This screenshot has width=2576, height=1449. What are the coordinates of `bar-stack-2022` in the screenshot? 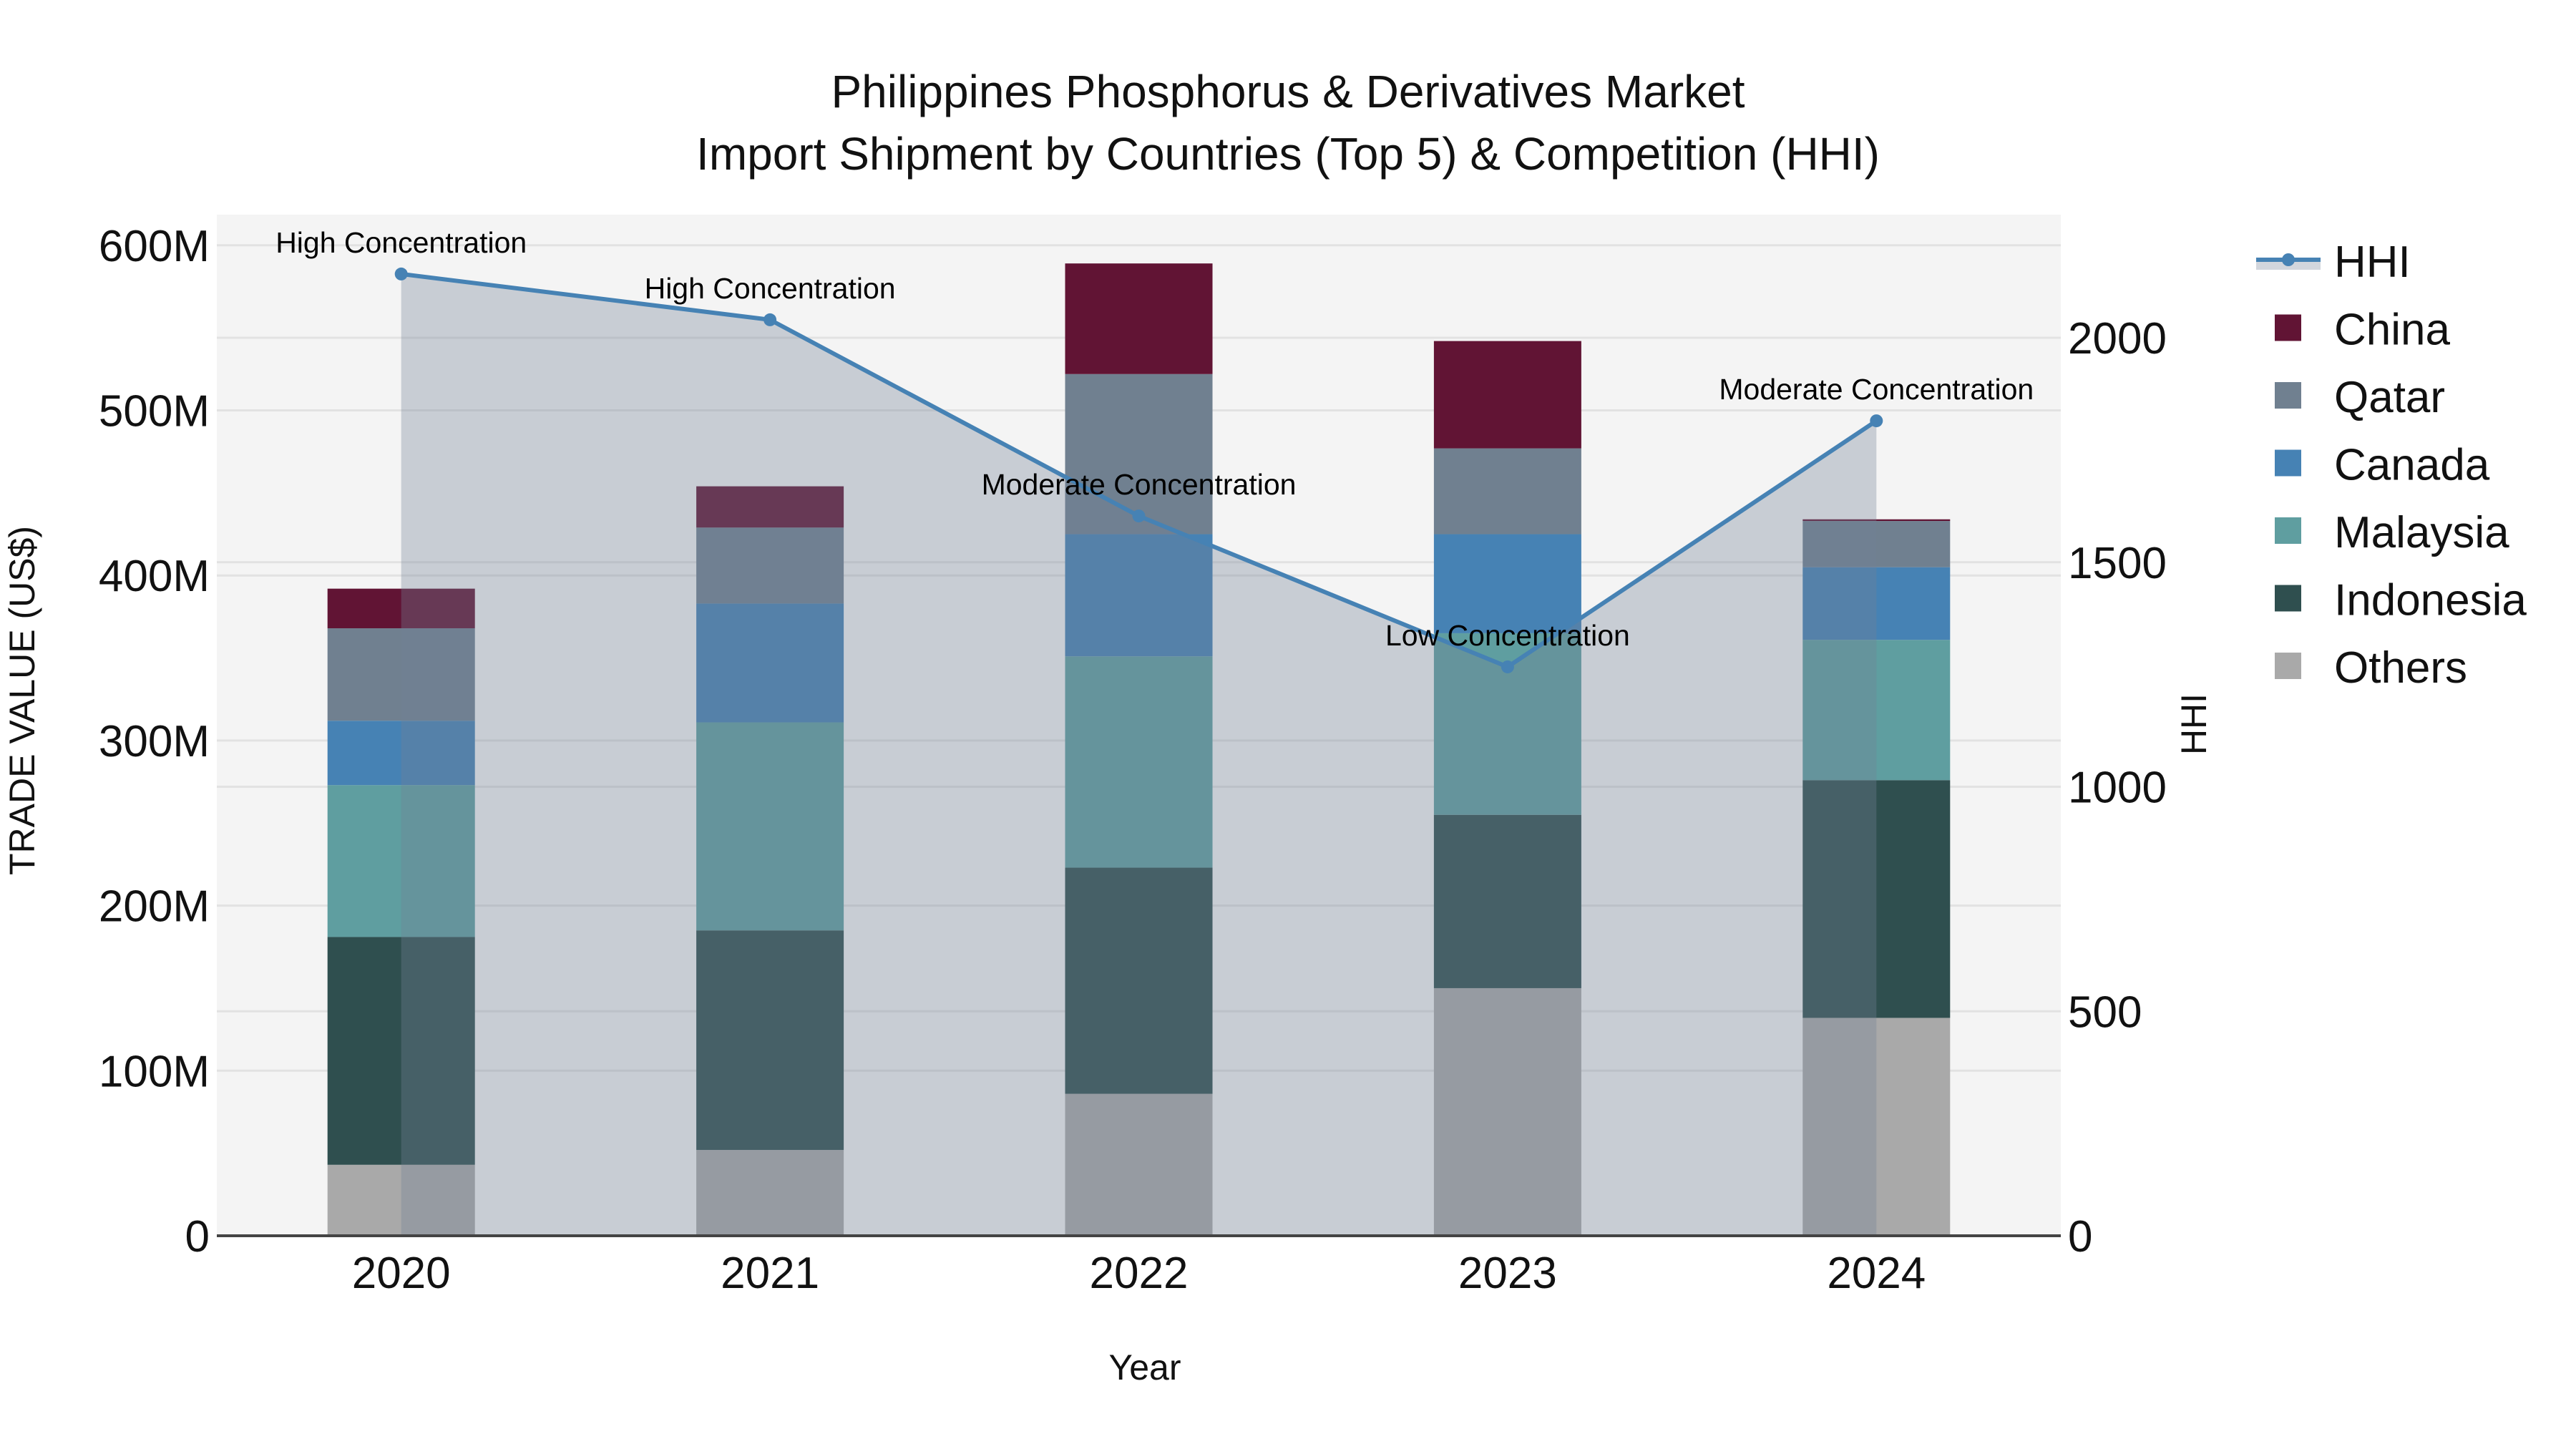 It's located at (1139, 749).